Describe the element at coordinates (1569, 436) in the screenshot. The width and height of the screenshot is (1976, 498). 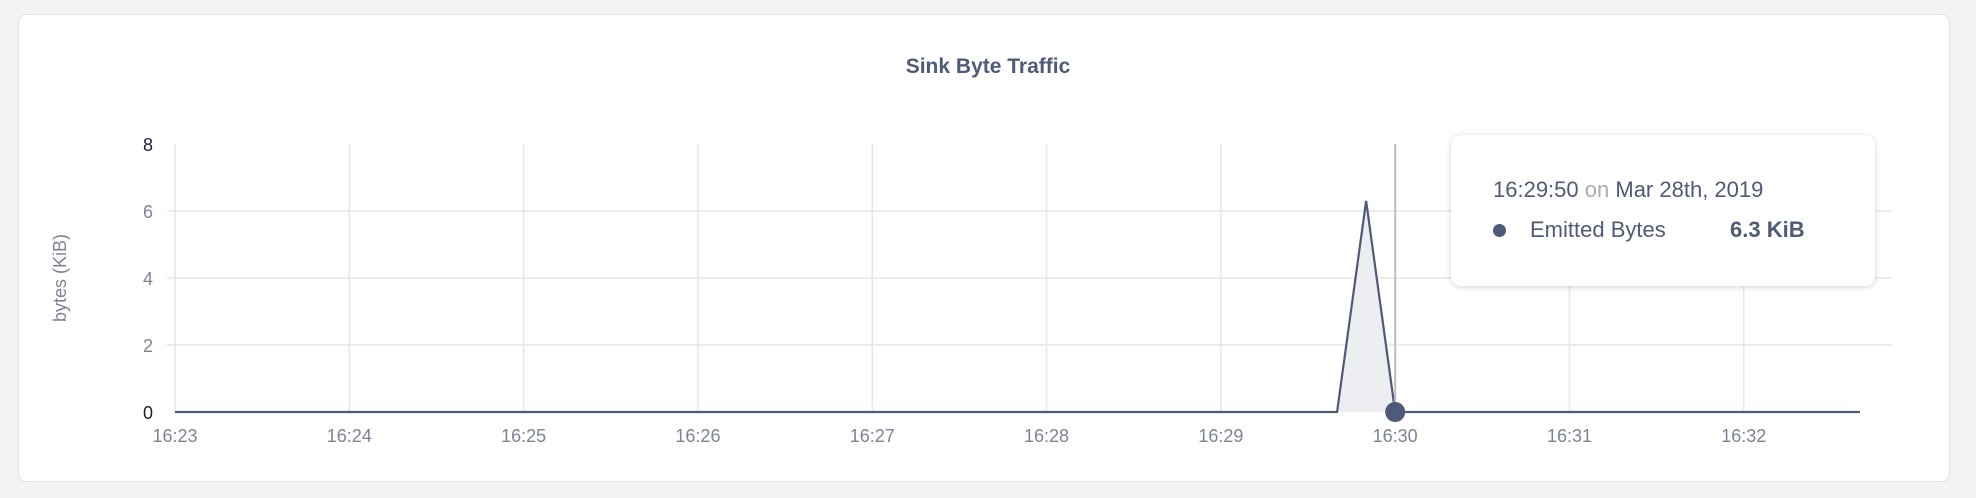
I see `x-tick-label: 16:31` at that location.